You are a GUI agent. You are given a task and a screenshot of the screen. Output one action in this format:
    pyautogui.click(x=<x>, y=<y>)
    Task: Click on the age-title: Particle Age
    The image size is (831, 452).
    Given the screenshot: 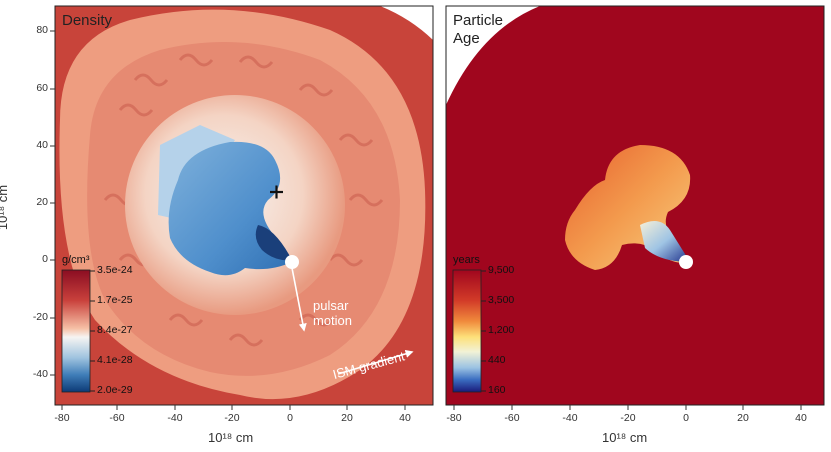 What is the action you would take?
    pyautogui.click(x=478, y=29)
    